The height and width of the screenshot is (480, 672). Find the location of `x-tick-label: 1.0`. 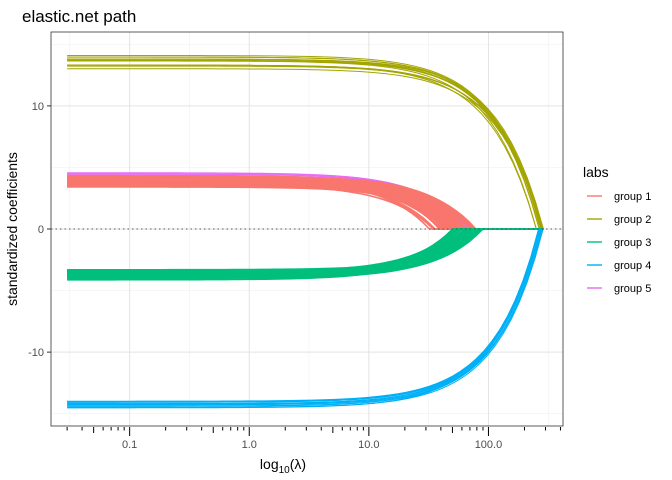

x-tick-label: 1.0 is located at coordinates (249, 445).